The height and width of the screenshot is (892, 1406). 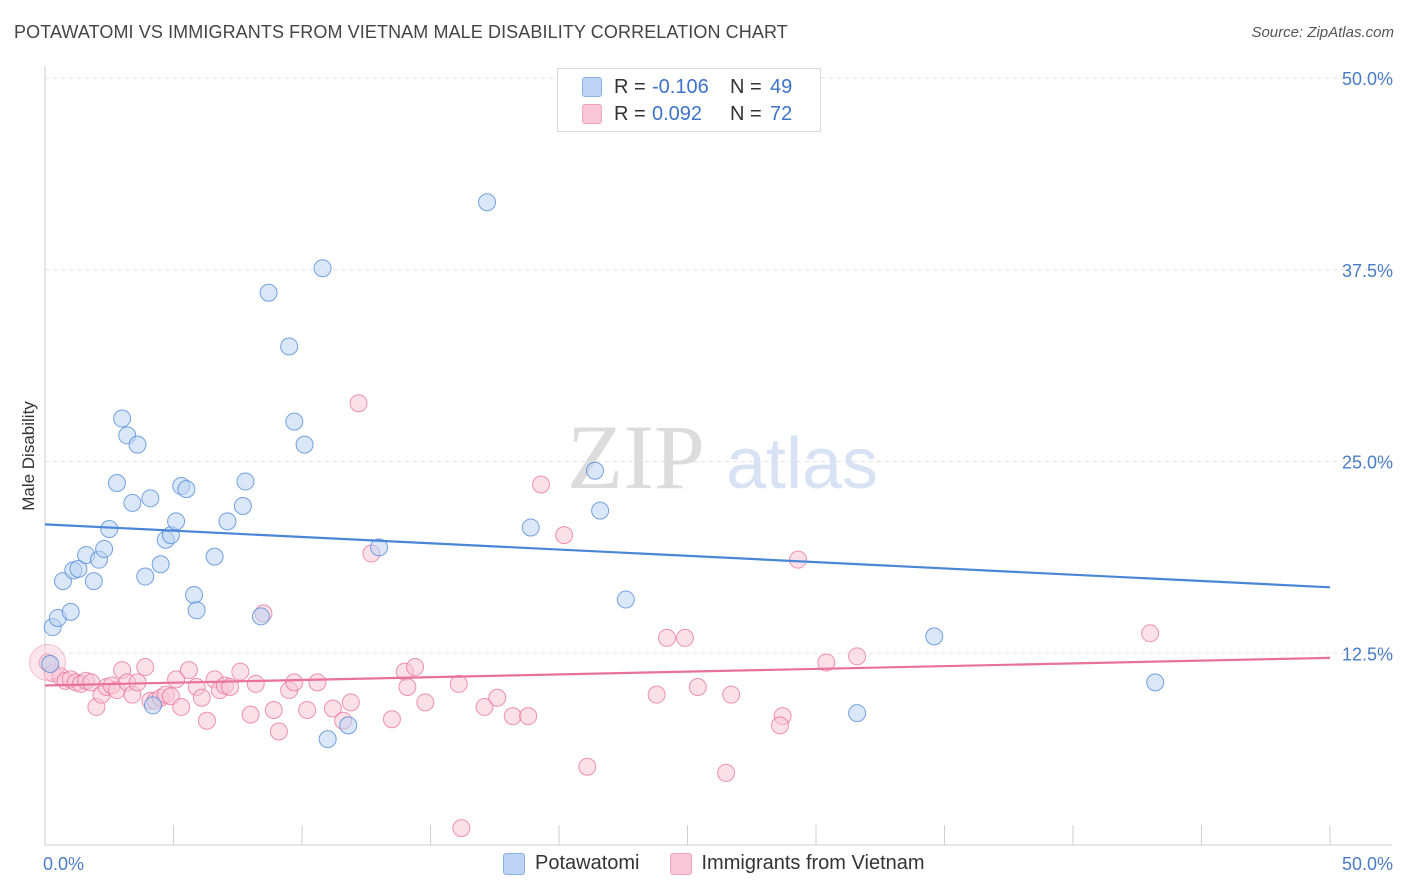 What do you see at coordinates (680, 863) in the screenshot?
I see `bottom-legend-swatch-pink` at bounding box center [680, 863].